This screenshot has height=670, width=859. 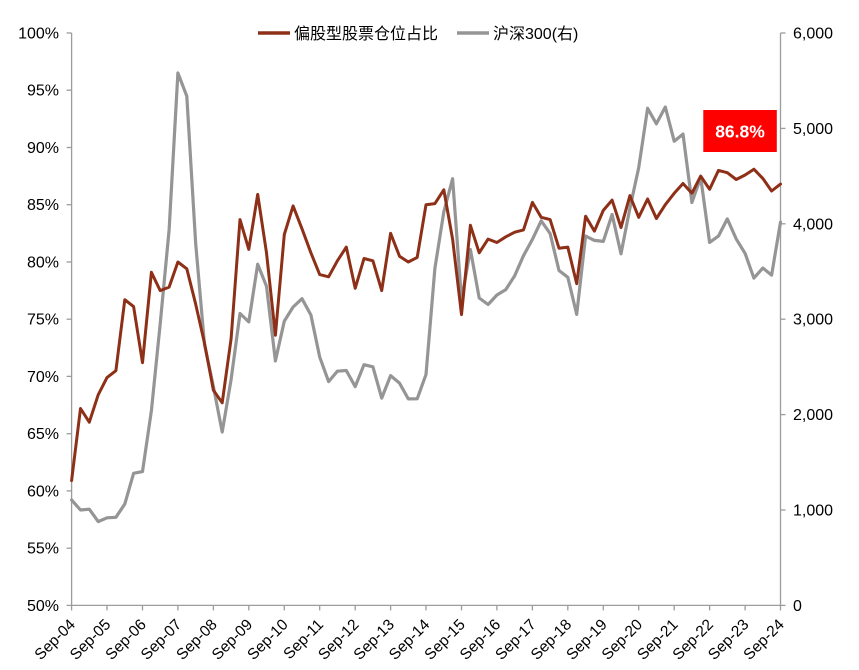 I want to click on svg-text: 80%, so click(x=43, y=263).